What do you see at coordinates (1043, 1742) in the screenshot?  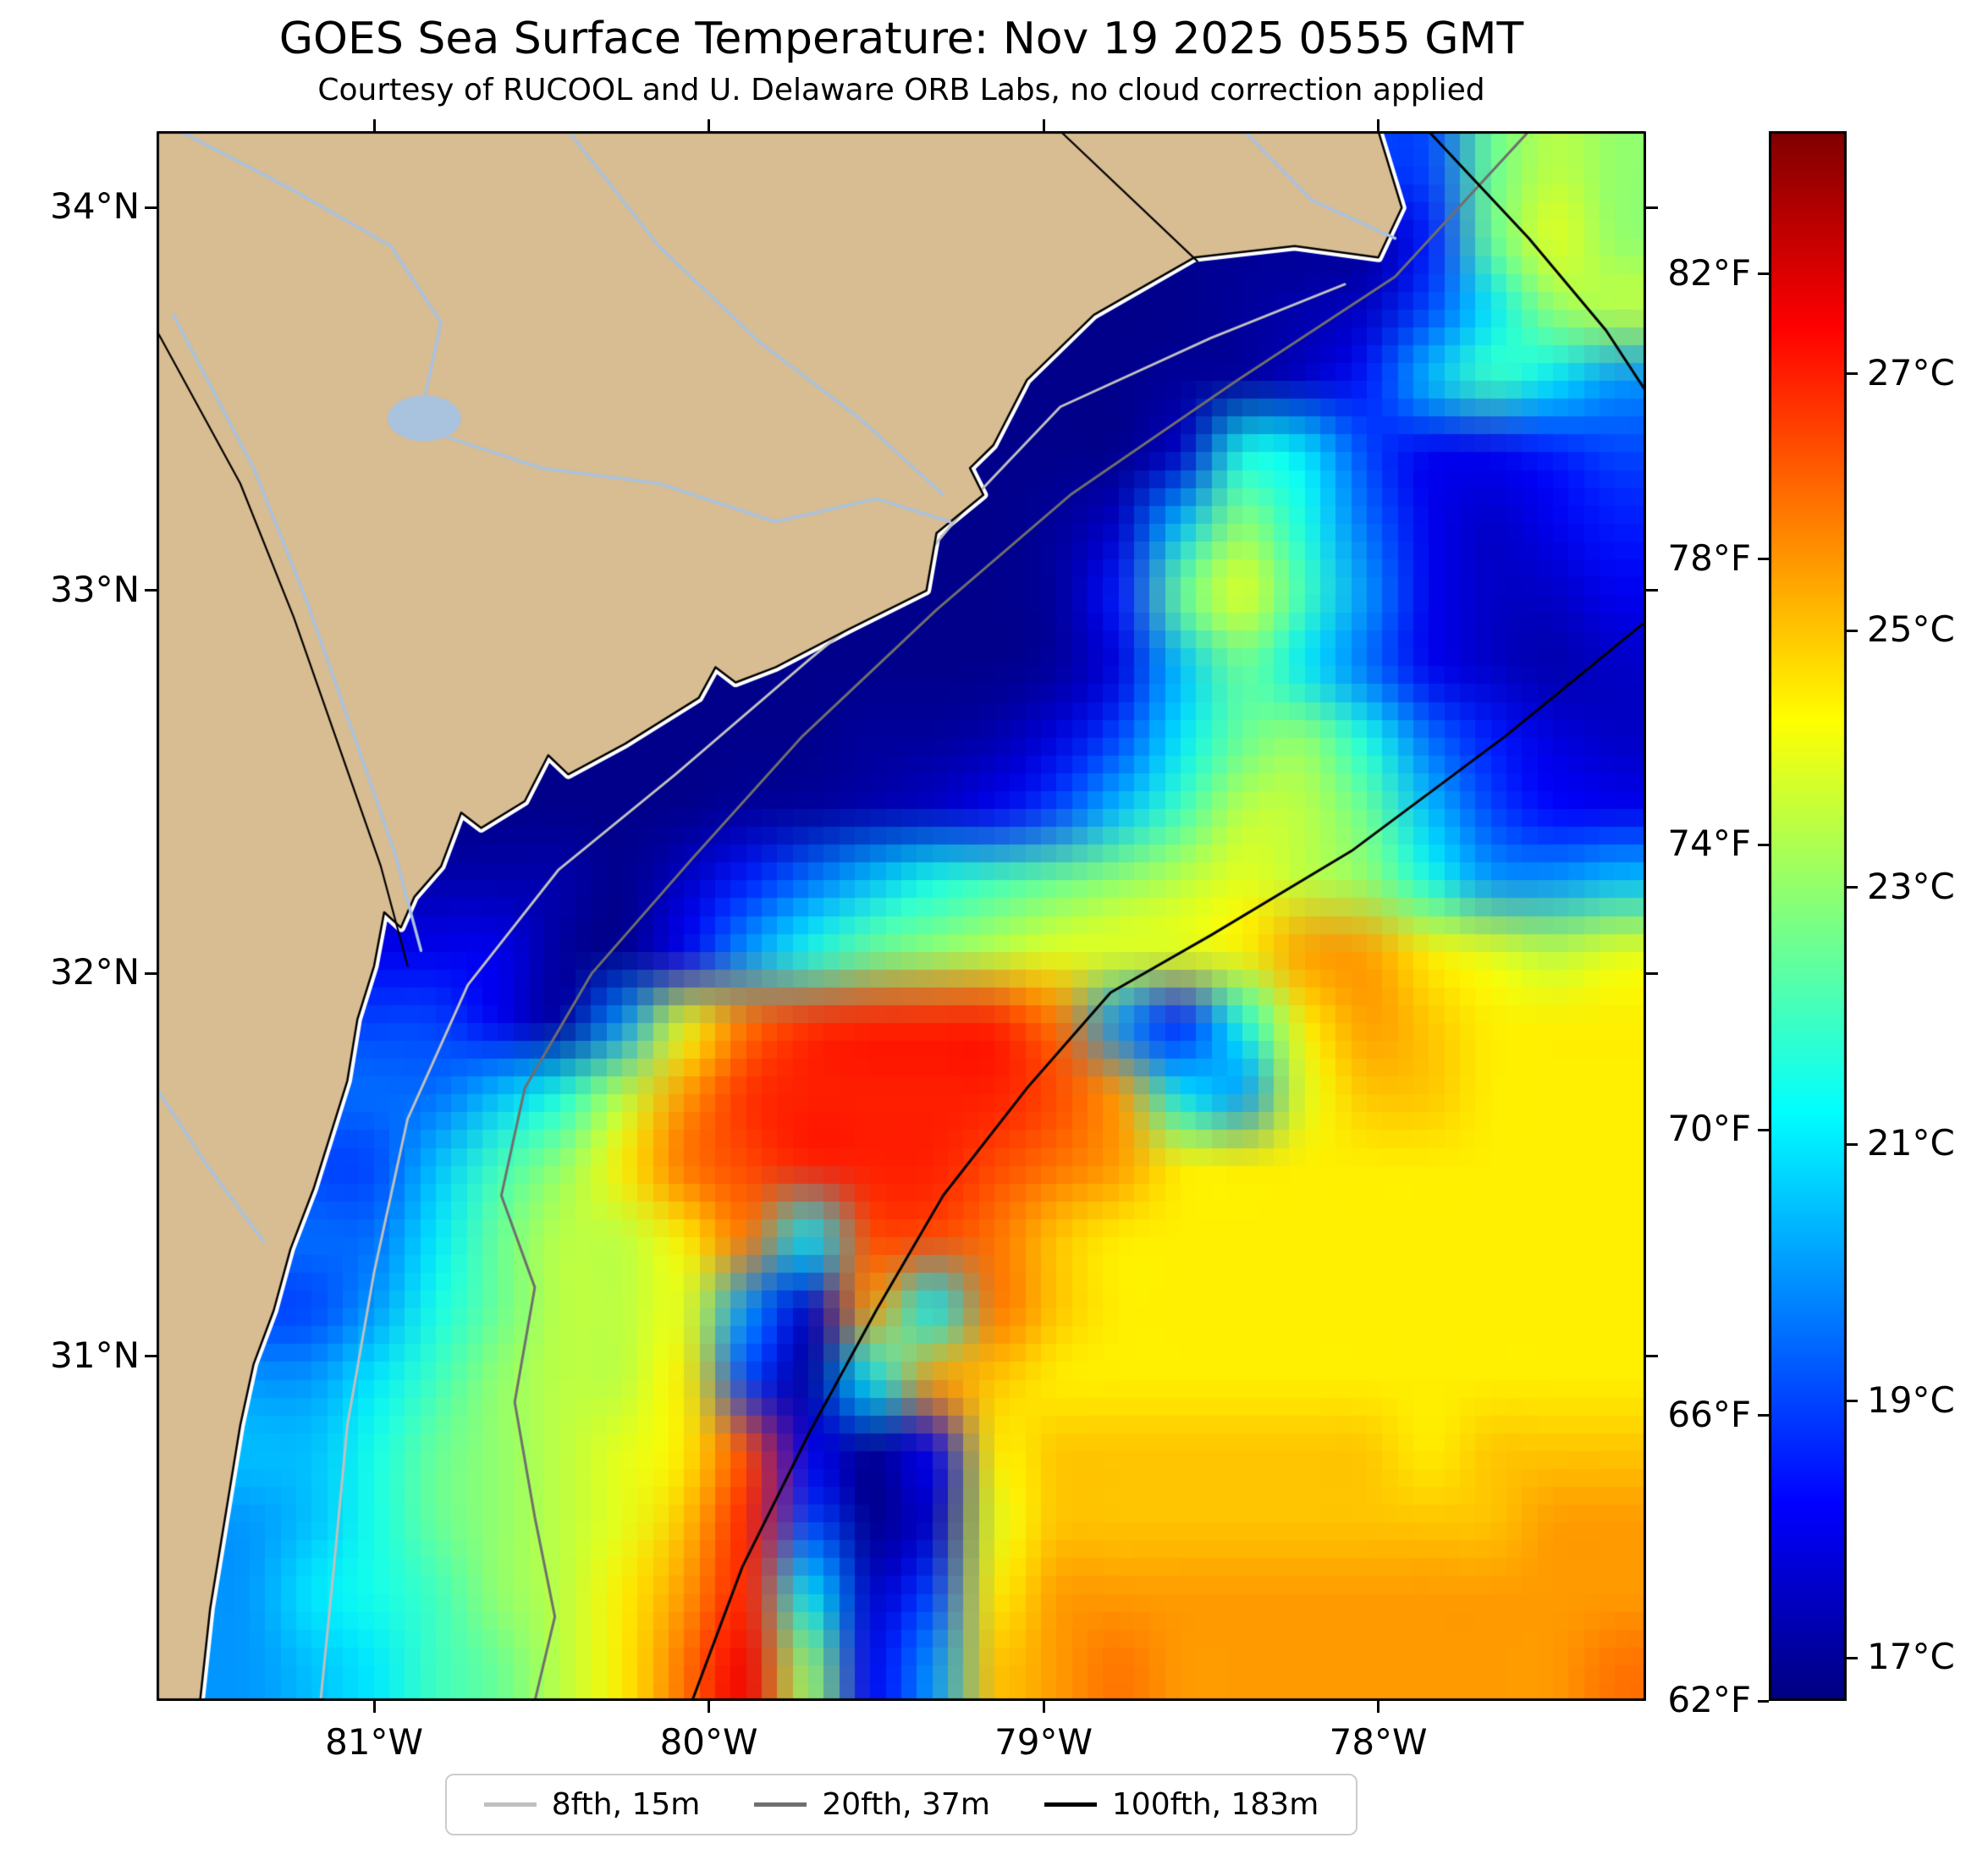 I see `x-tick-label: 79°W` at bounding box center [1043, 1742].